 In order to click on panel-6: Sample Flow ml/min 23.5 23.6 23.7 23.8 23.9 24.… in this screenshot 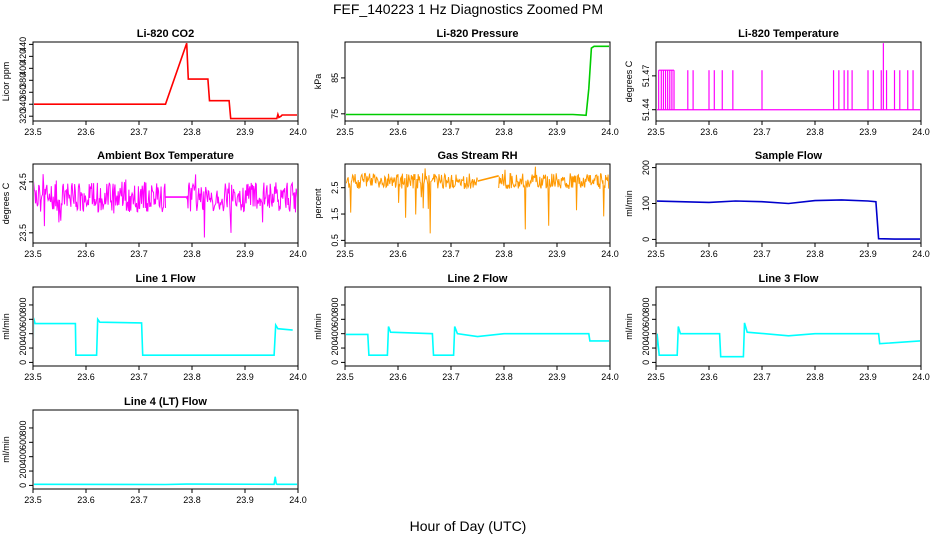, I will do `click(777, 204)`.